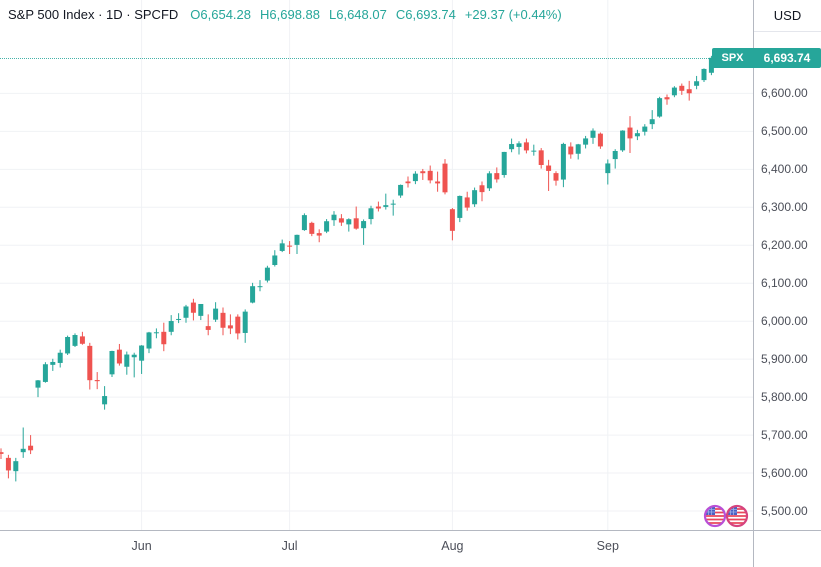 The width and height of the screenshot is (821, 567). Describe the element at coordinates (784, 283) in the screenshot. I see `price-axis-label: 6,100.00` at that location.